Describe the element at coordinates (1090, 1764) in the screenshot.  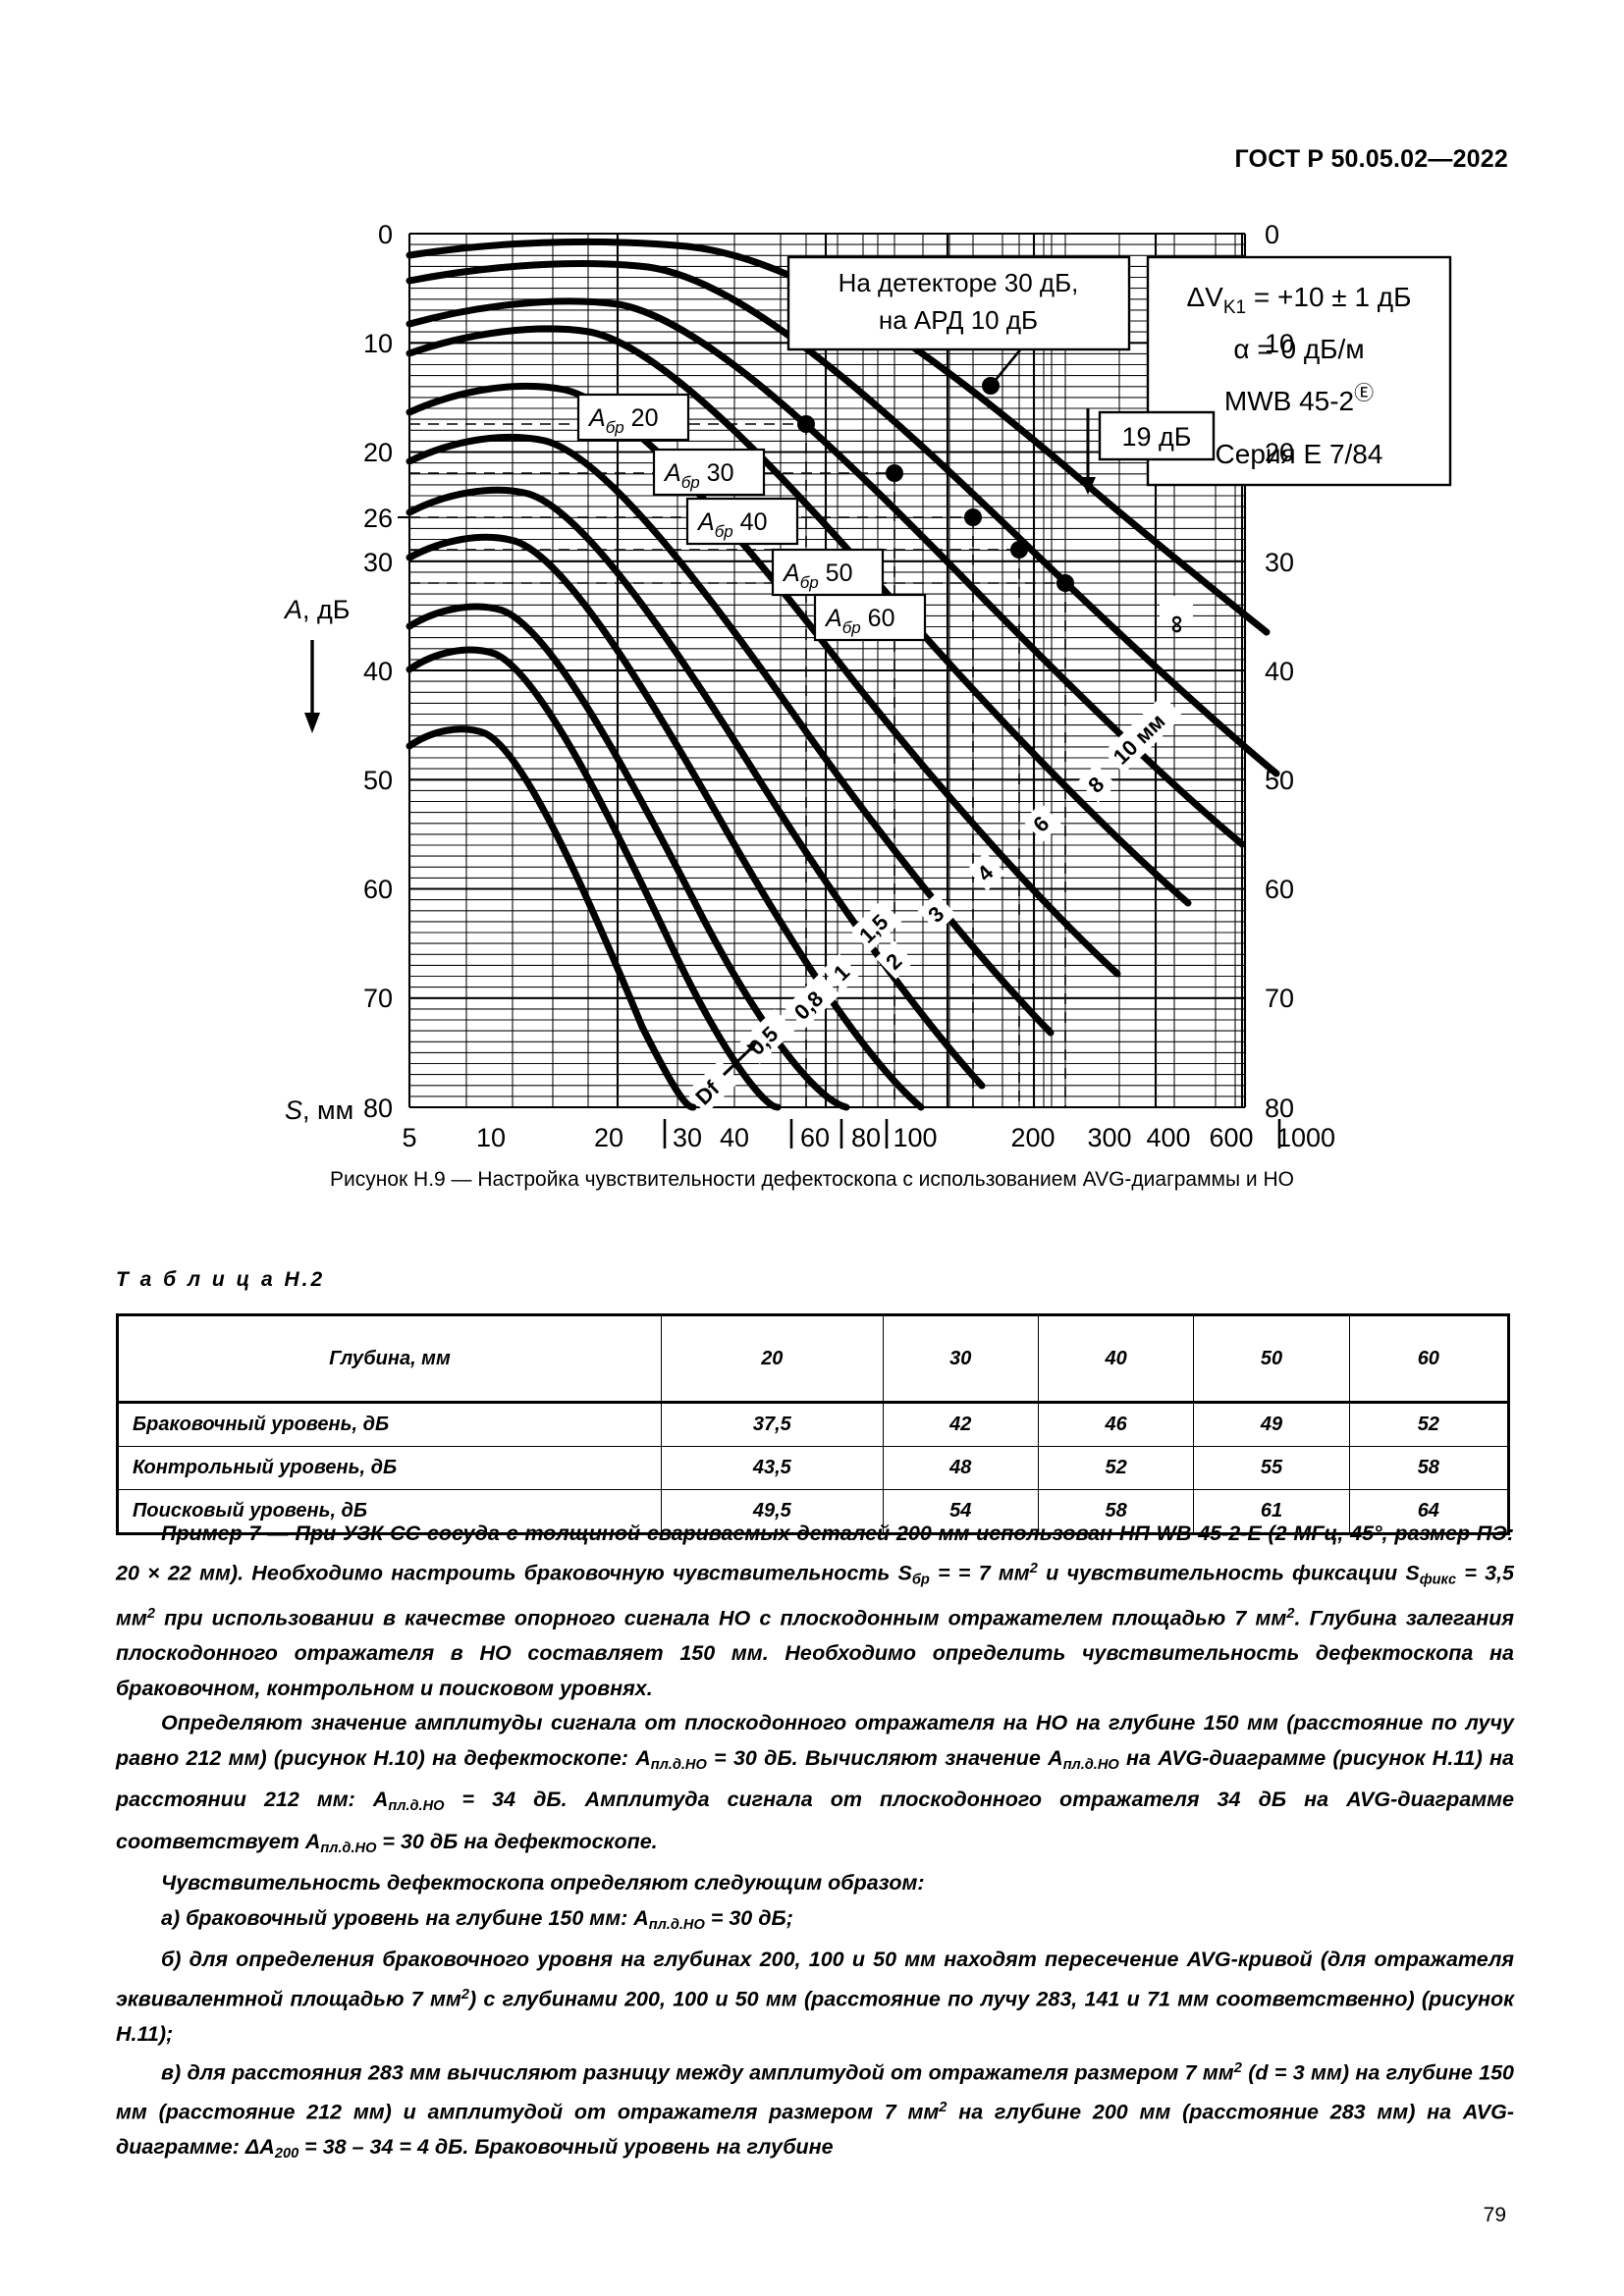
I see `p2-sub2: пл.д.НО` at that location.